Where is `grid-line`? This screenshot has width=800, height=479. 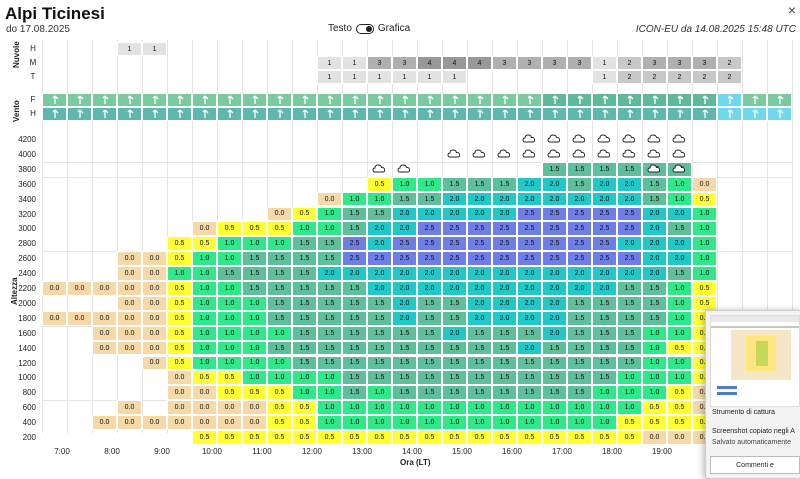 grid-line is located at coordinates (767, 236).